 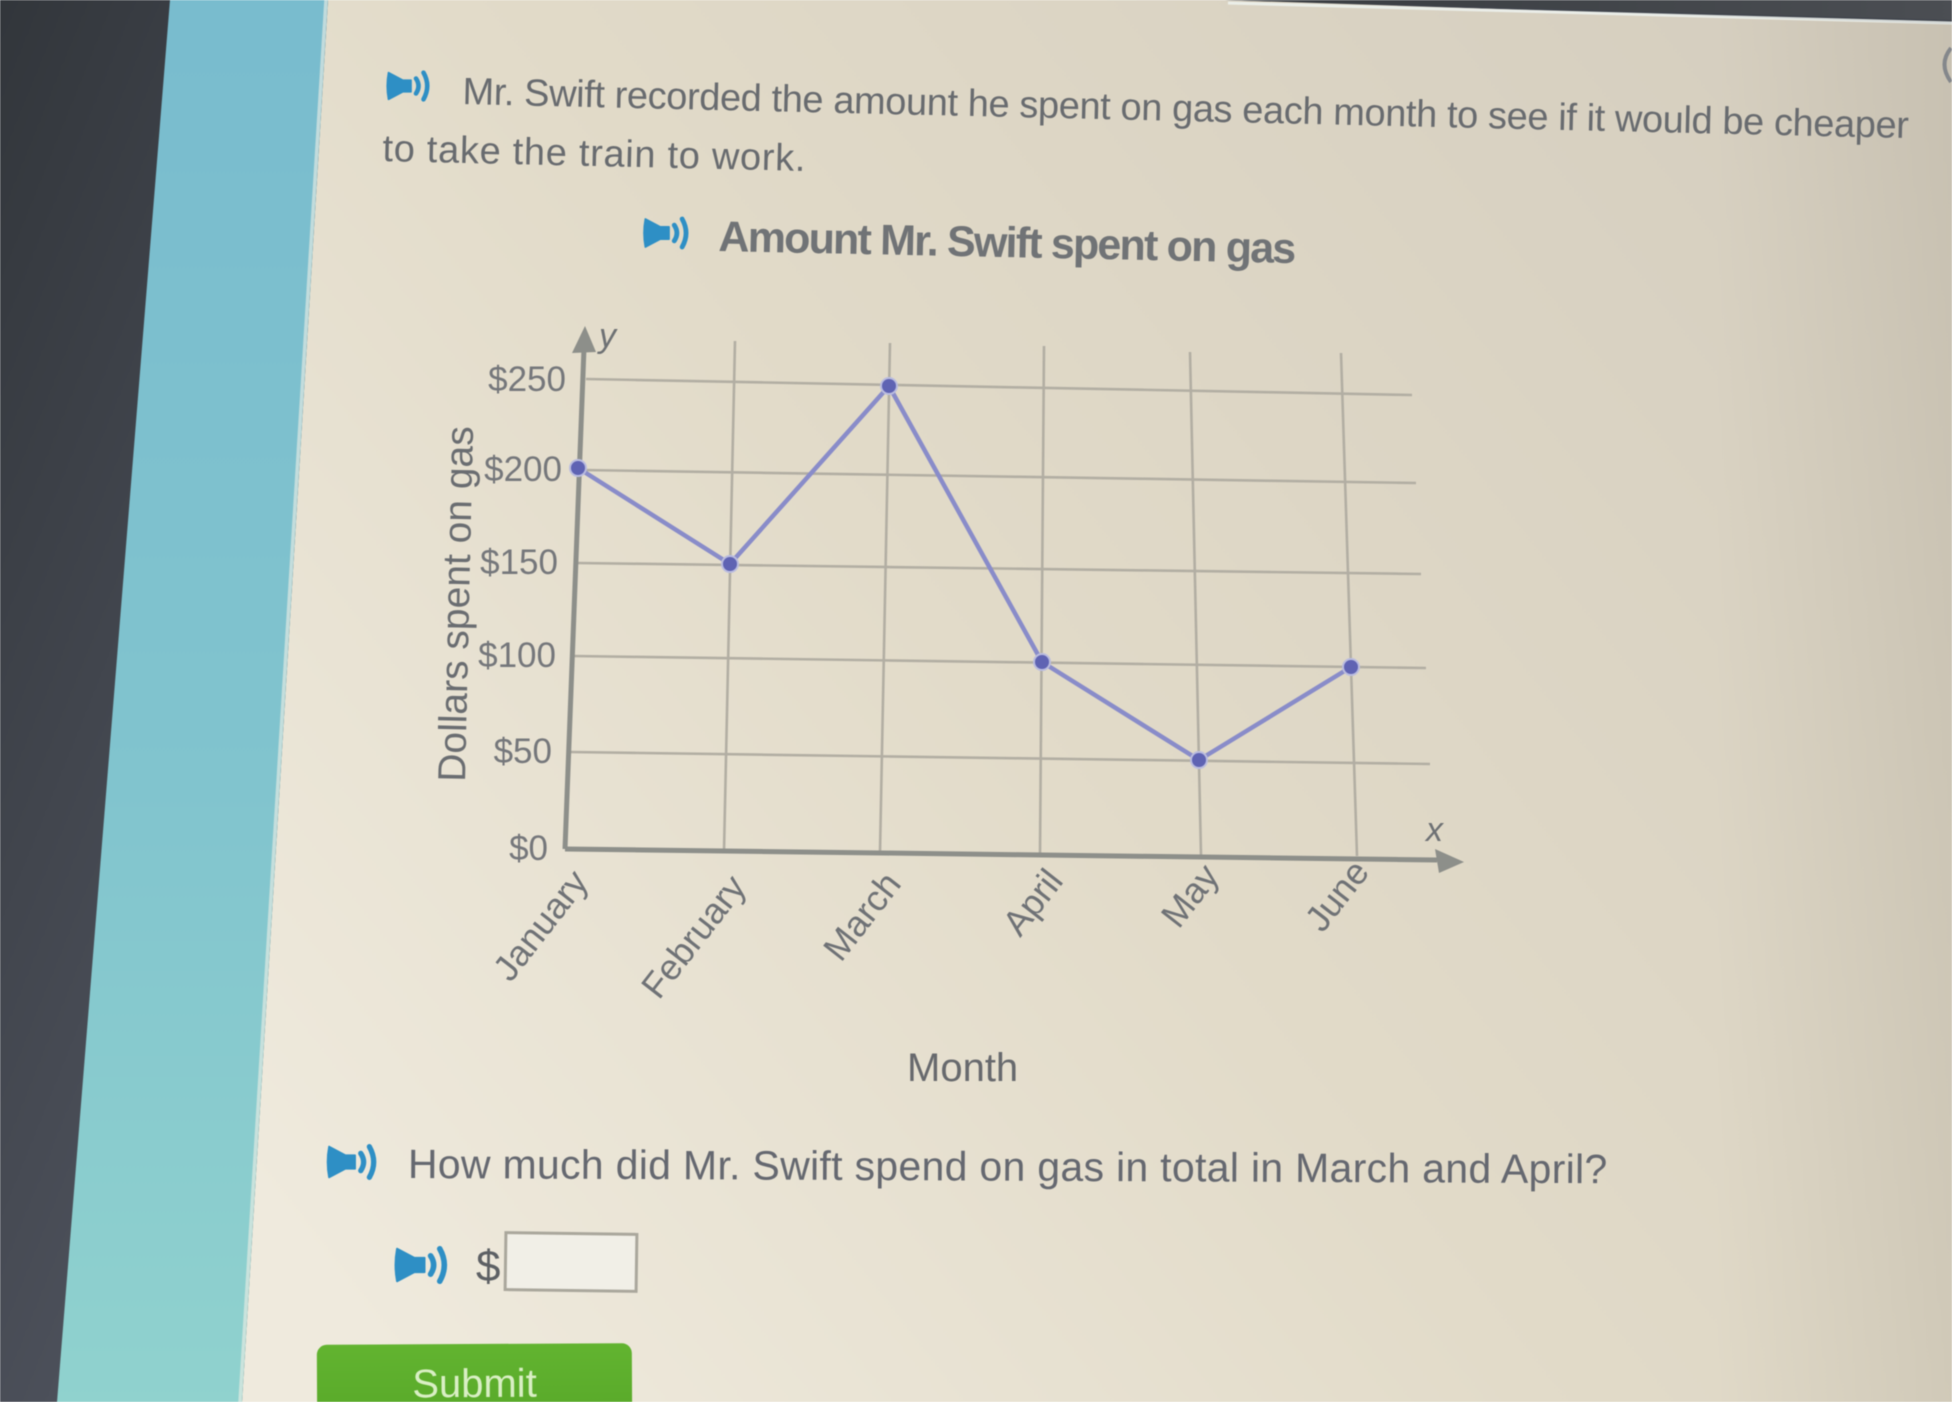 I want to click on svg-text: y, so click(x=607, y=336).